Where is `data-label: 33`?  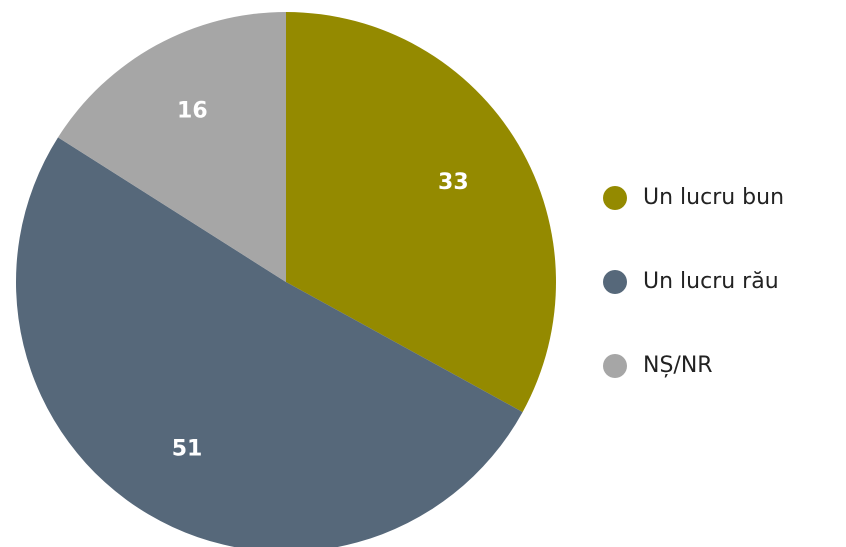
data-label: 33 is located at coordinates (453, 182).